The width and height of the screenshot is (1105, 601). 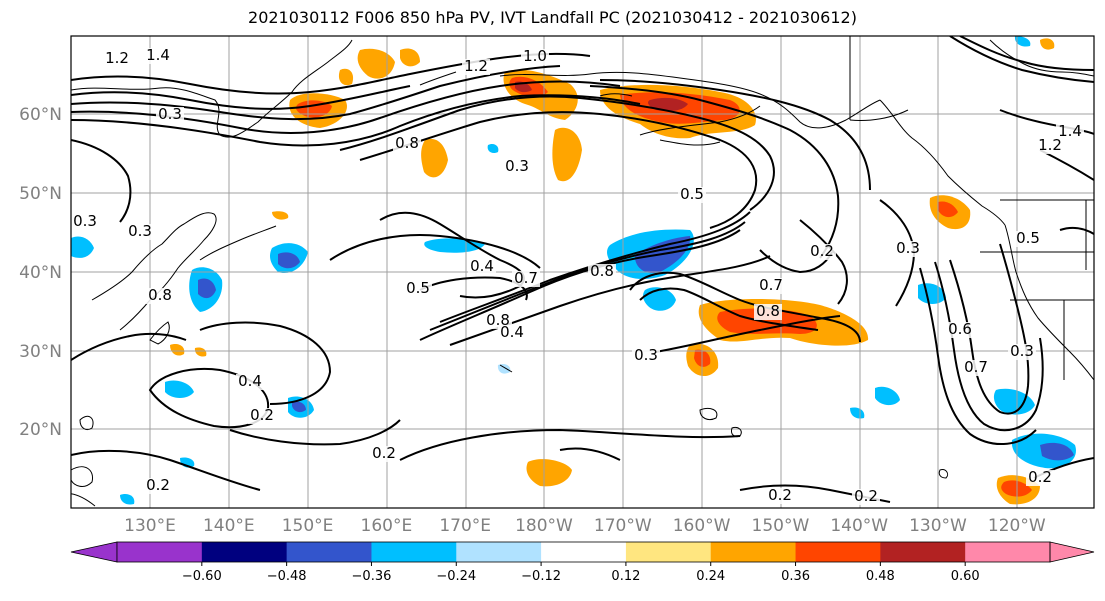 I want to click on longitude-label: 150°W, so click(x=781, y=526).